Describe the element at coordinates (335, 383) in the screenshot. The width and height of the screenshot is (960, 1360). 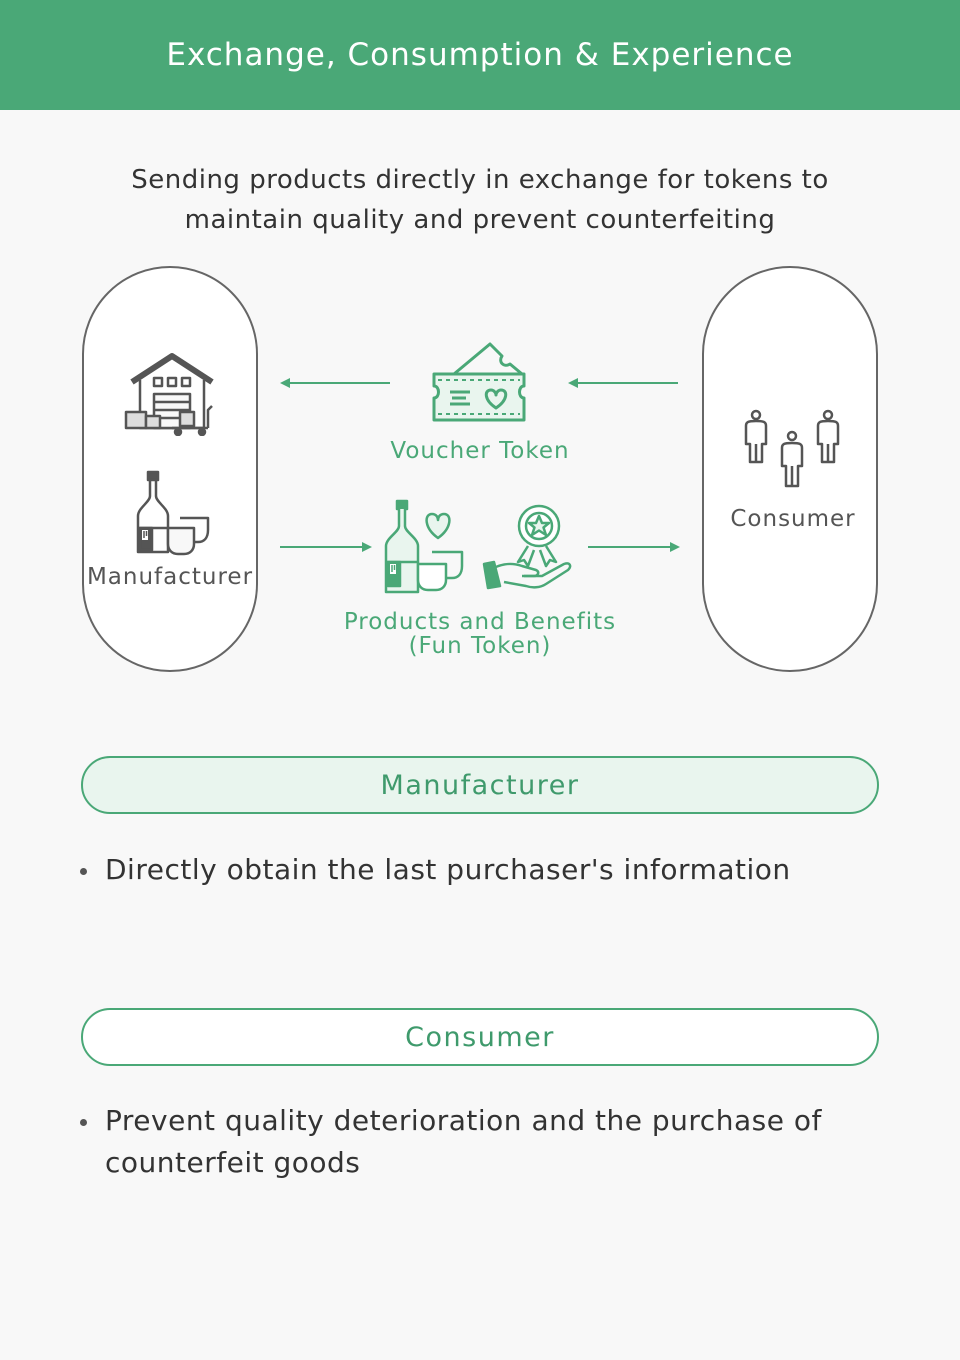
I see `arrow-to-manufacturer` at that location.